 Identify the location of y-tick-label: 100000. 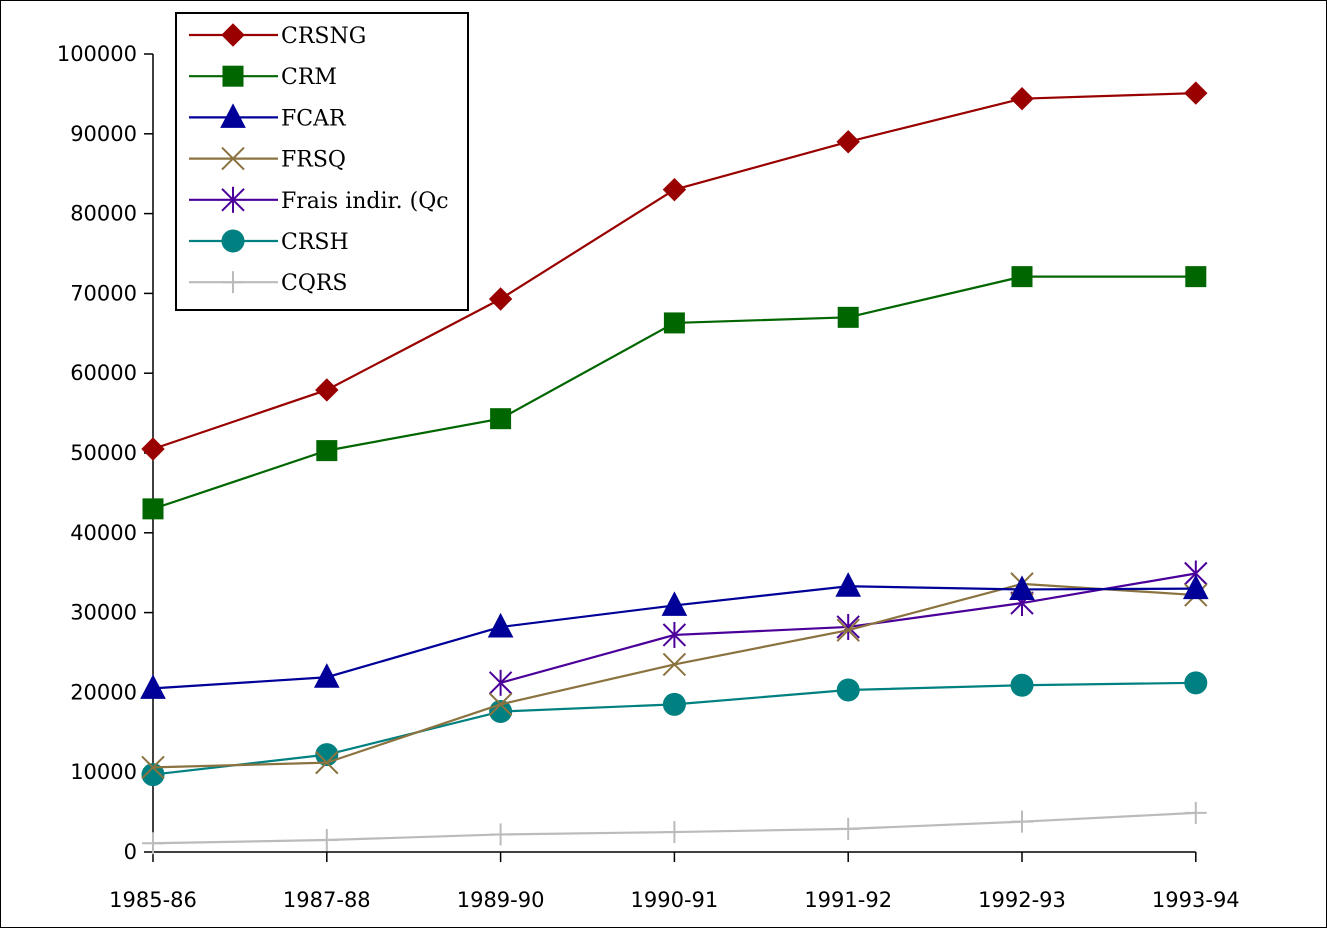
(97, 54).